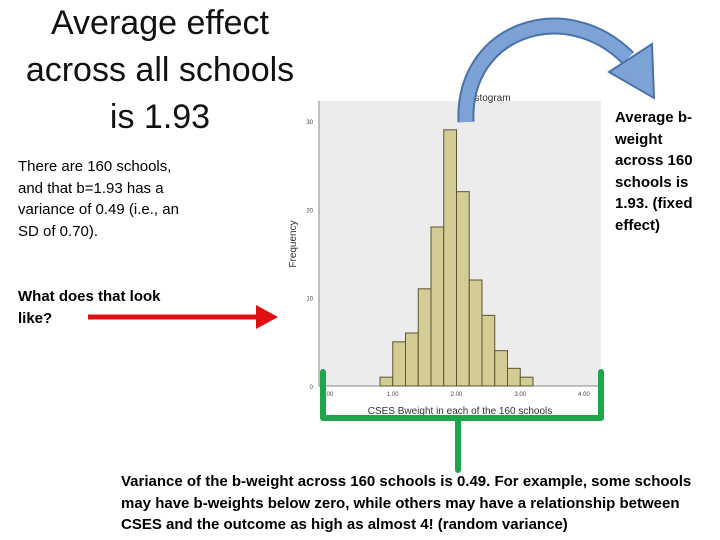 Image resolution: width=720 pixels, height=540 pixels. Describe the element at coordinates (293, 243) in the screenshot. I see `y-axis-label: Frequency` at that location.